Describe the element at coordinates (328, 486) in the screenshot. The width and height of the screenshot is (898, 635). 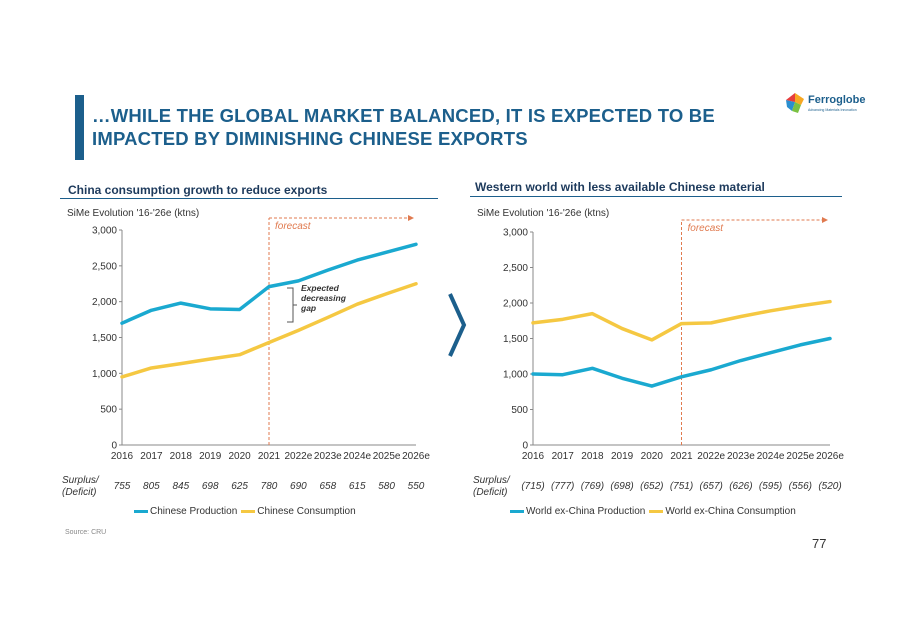
I see `surplus-value: 658` at that location.